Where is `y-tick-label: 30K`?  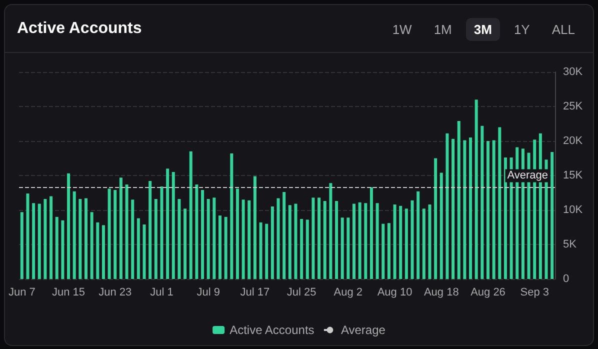 y-tick-label: 30K is located at coordinates (573, 72).